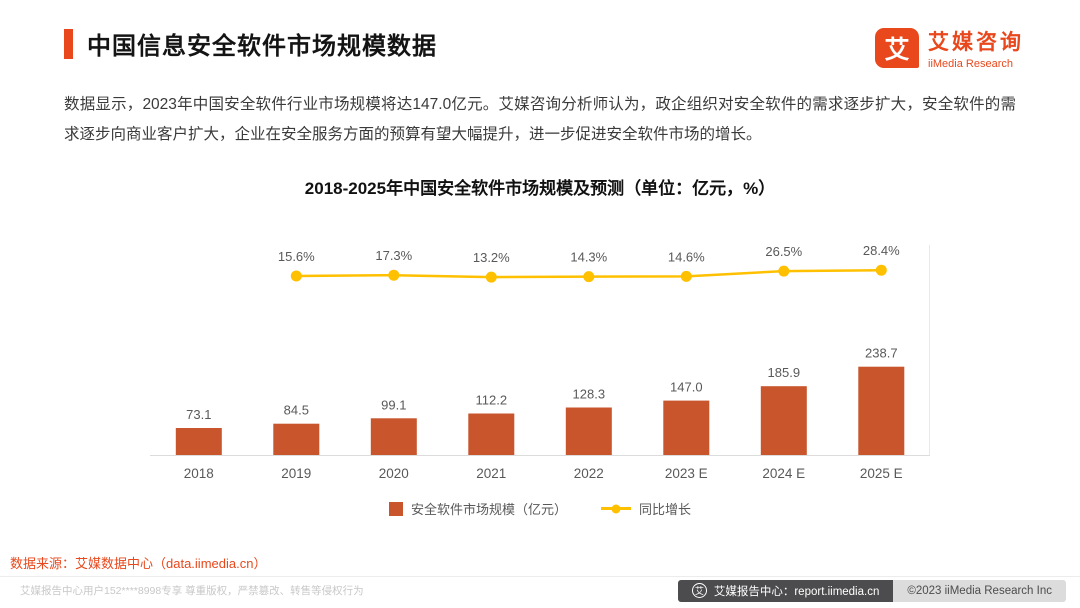 The width and height of the screenshot is (1080, 608). I want to click on legend-line-dot, so click(616, 509).